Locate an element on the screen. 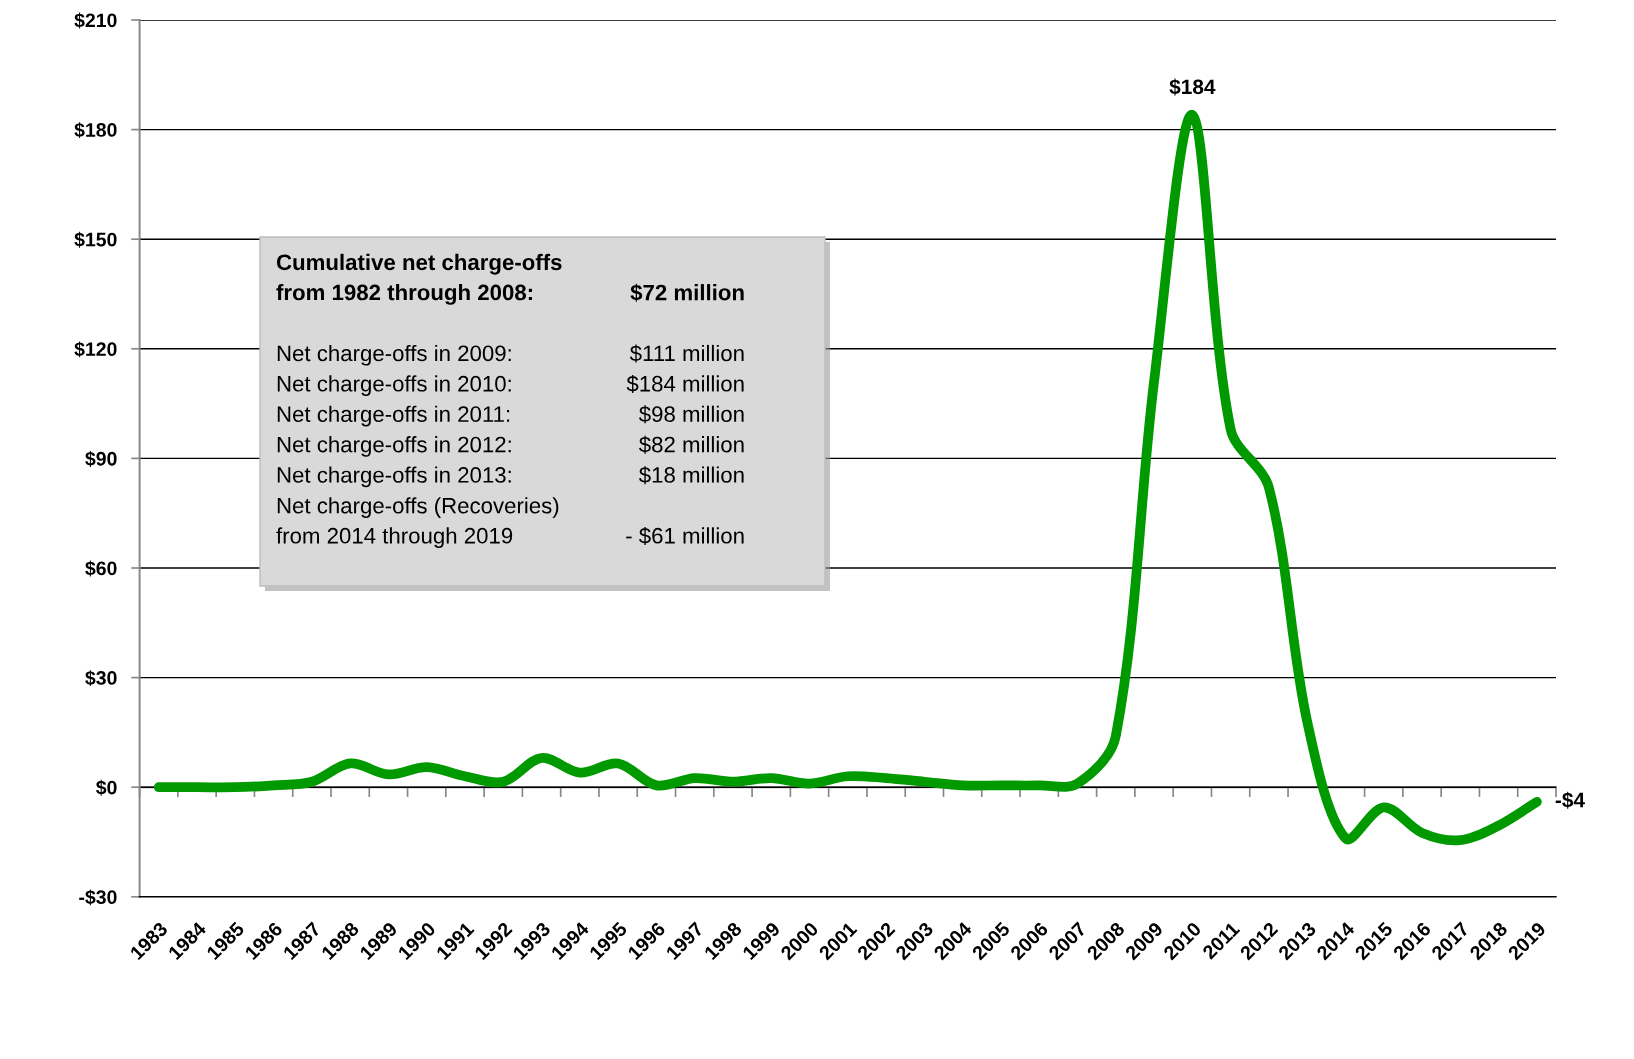 The image size is (1634, 1059). annotation: $72 million is located at coordinates (687, 292).